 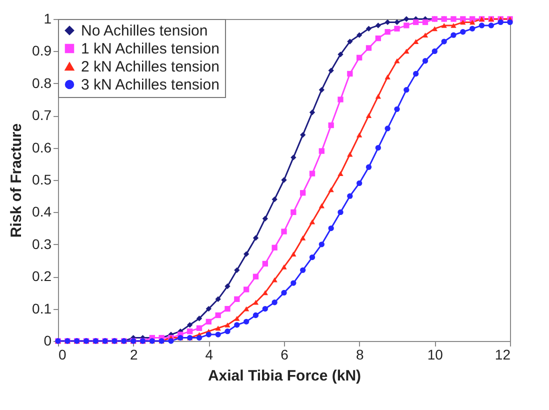 I want to click on y-tick-label: 0.8, so click(x=42, y=82).